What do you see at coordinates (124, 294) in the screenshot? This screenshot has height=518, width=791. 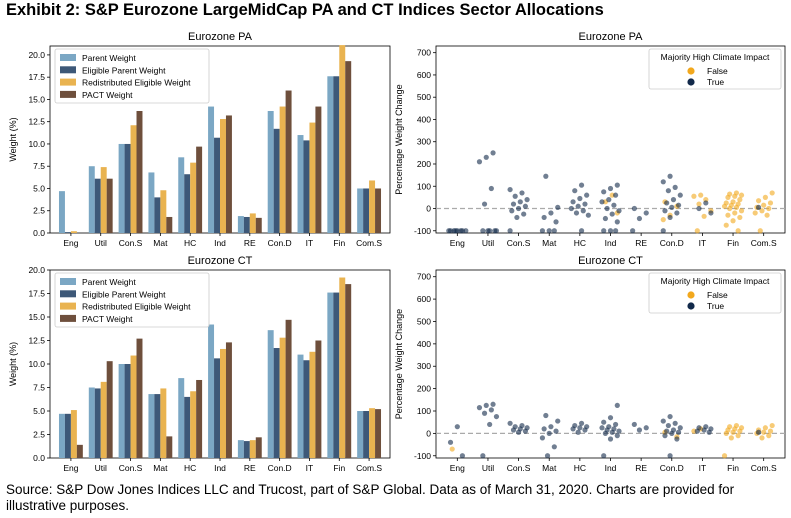 I see `legend-label: Eligible Parent Weight` at bounding box center [124, 294].